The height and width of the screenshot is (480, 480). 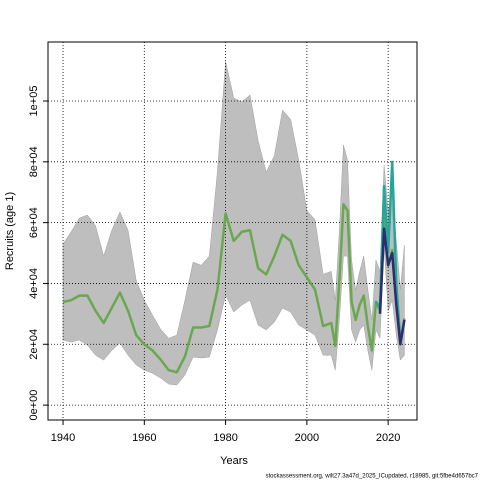 I want to click on y-tick-label: 2e+04, so click(x=34, y=344).